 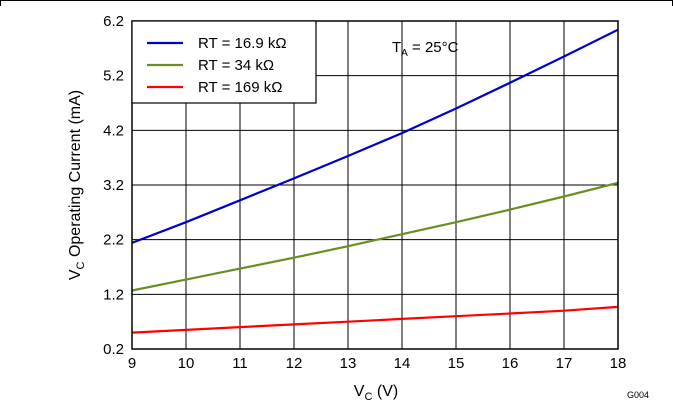 What do you see at coordinates (240, 87) in the screenshot?
I see `legend-label-3: RT = 169 kΩ` at bounding box center [240, 87].